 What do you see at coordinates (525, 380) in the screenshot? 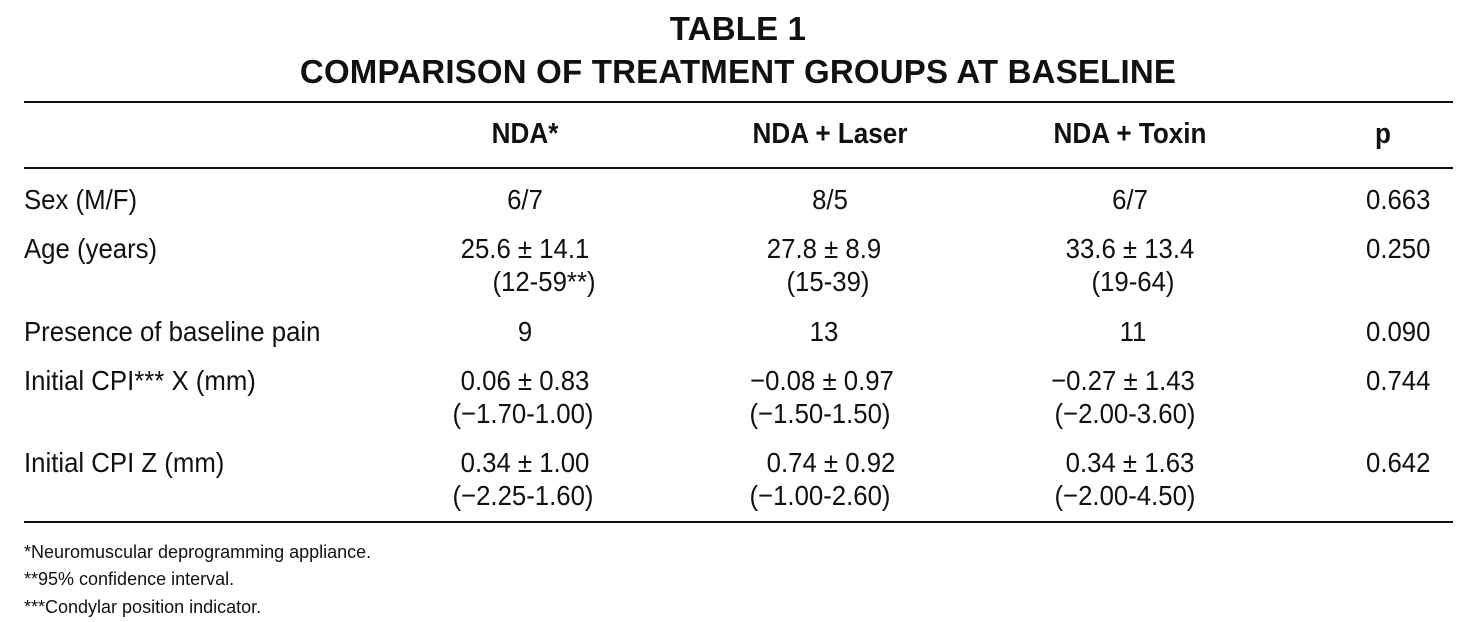
I see `cell-nda-mean: 0.06 ± 0.83` at bounding box center [525, 380].